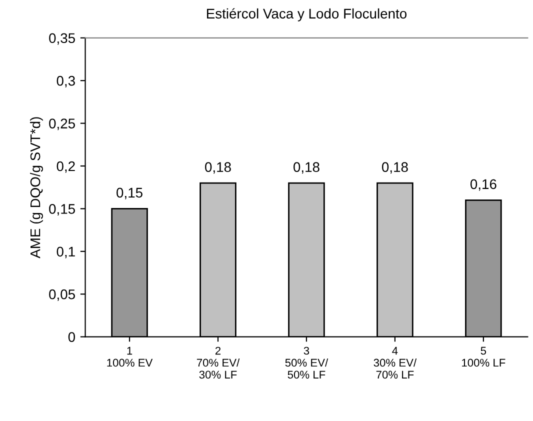 Image resolution: width=533 pixels, height=421 pixels. Describe the element at coordinates (62, 210) in the screenshot. I see `y-tick-label: 0,15` at that location.